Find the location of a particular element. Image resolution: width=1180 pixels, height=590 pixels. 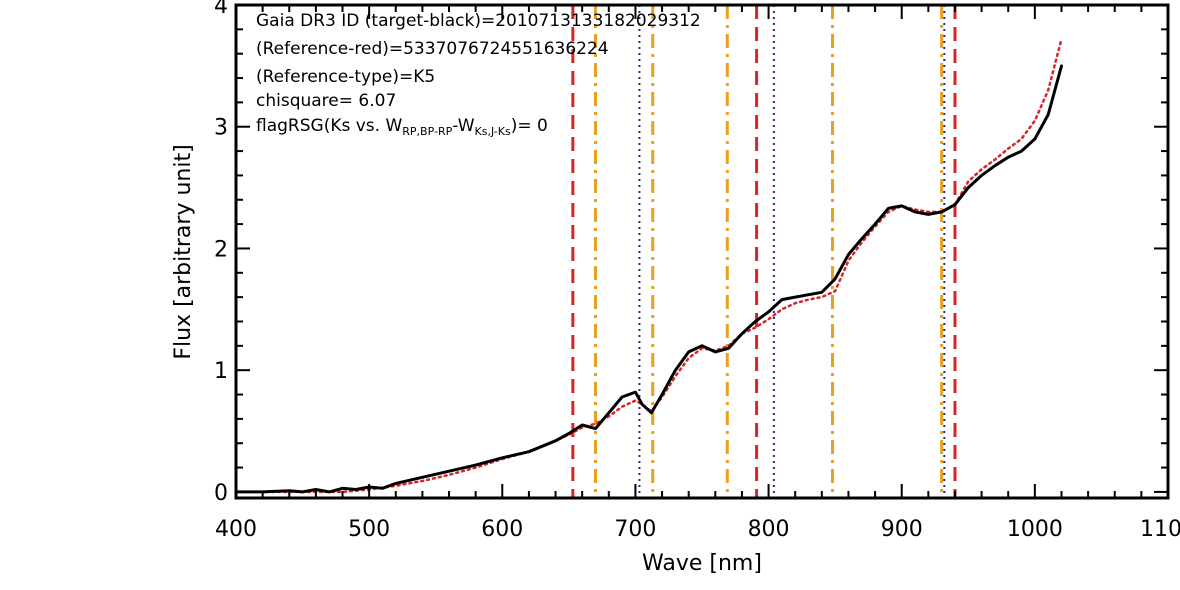

flag-prefix: flagRSG(Ks vs. W is located at coordinates (329, 126).